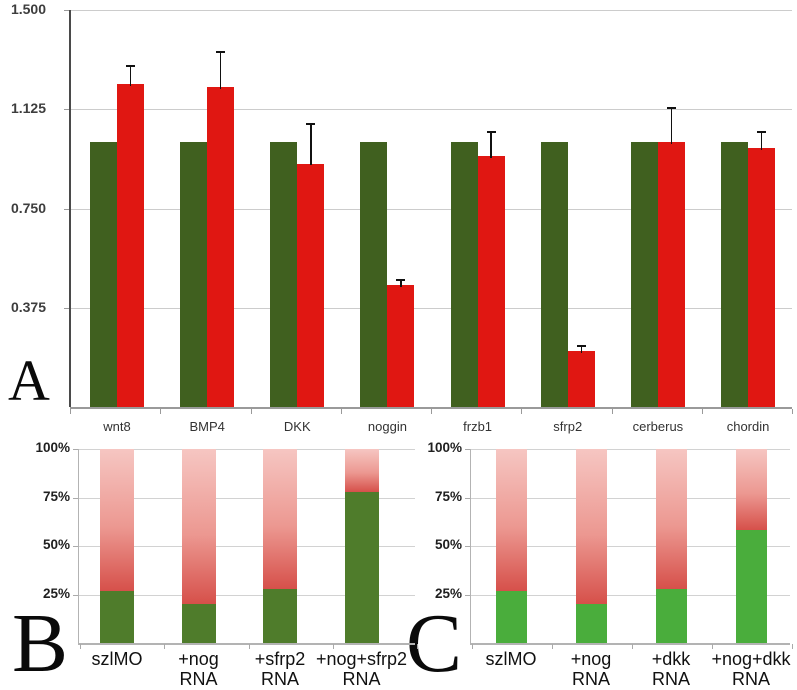  What do you see at coordinates (280, 659) in the screenshot?
I see `category-label-+sfrp2-RNA: +sfrp2` at bounding box center [280, 659].